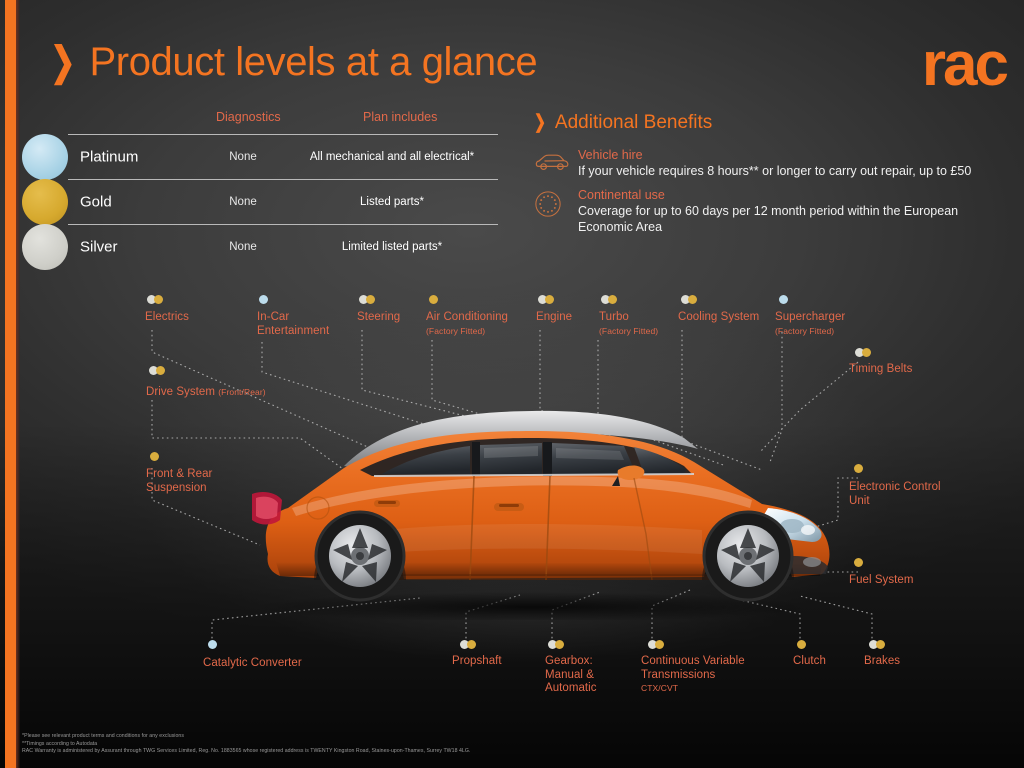 Image resolution: width=1024 pixels, height=768 pixels. I want to click on table-header-row: Diagnostics Plan includes, so click(283, 122).